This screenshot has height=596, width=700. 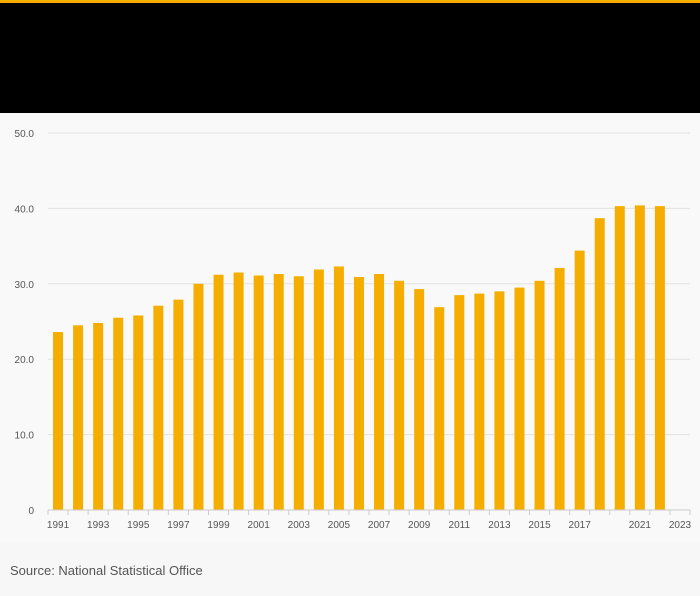 I want to click on bar-2002, so click(x=278, y=391).